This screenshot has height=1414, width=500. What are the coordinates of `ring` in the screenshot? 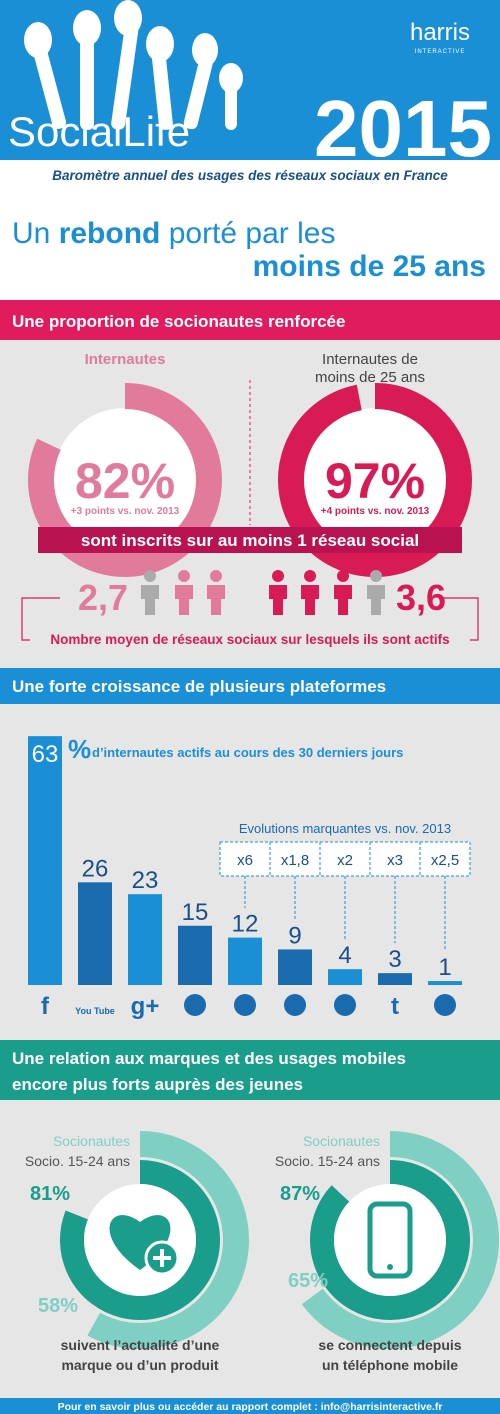 It's located at (375, 480).